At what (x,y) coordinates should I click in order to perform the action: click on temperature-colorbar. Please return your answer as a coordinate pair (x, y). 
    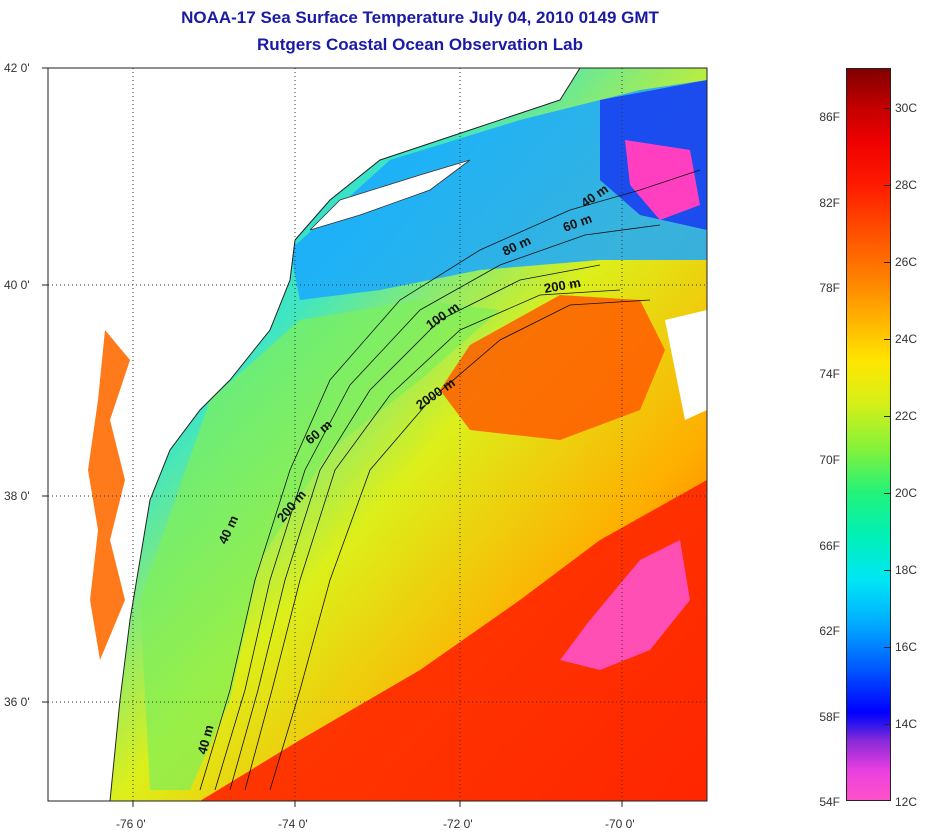
    Looking at the image, I should click on (868, 434).